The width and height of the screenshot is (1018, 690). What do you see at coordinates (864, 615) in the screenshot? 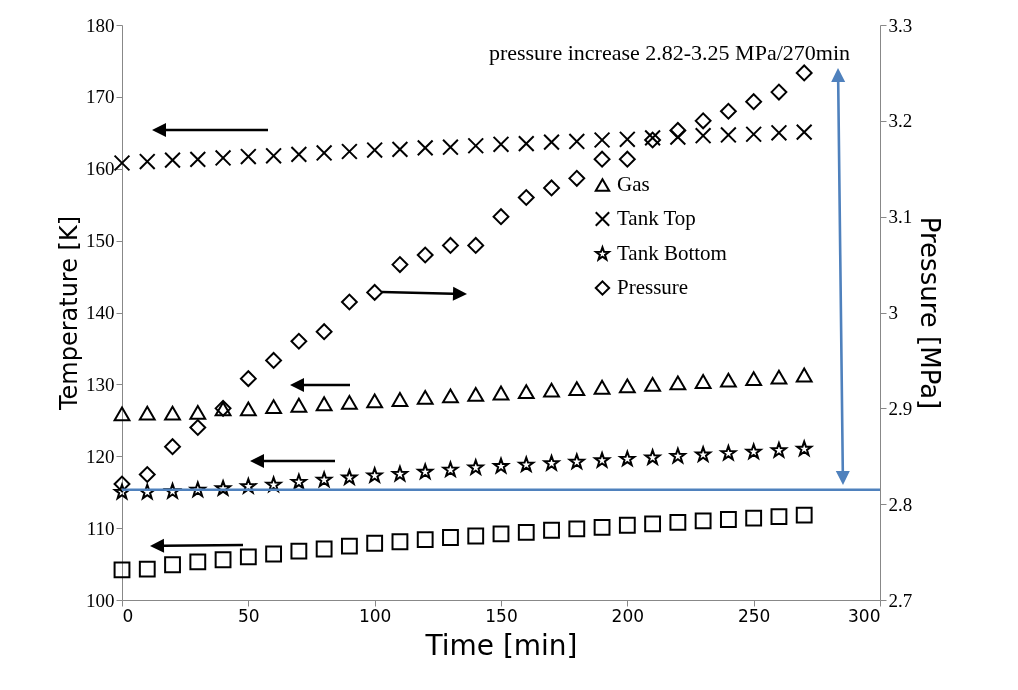
I see `x-tick-label: 300` at bounding box center [864, 615].